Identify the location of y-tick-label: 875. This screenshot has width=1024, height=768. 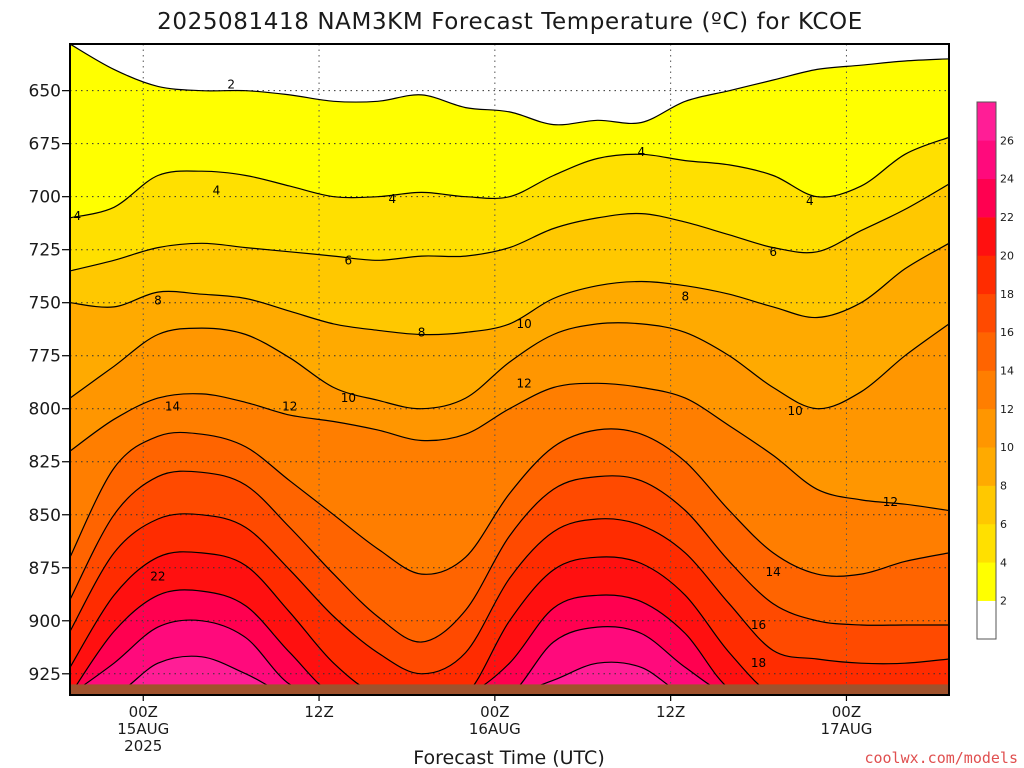
(45, 569).